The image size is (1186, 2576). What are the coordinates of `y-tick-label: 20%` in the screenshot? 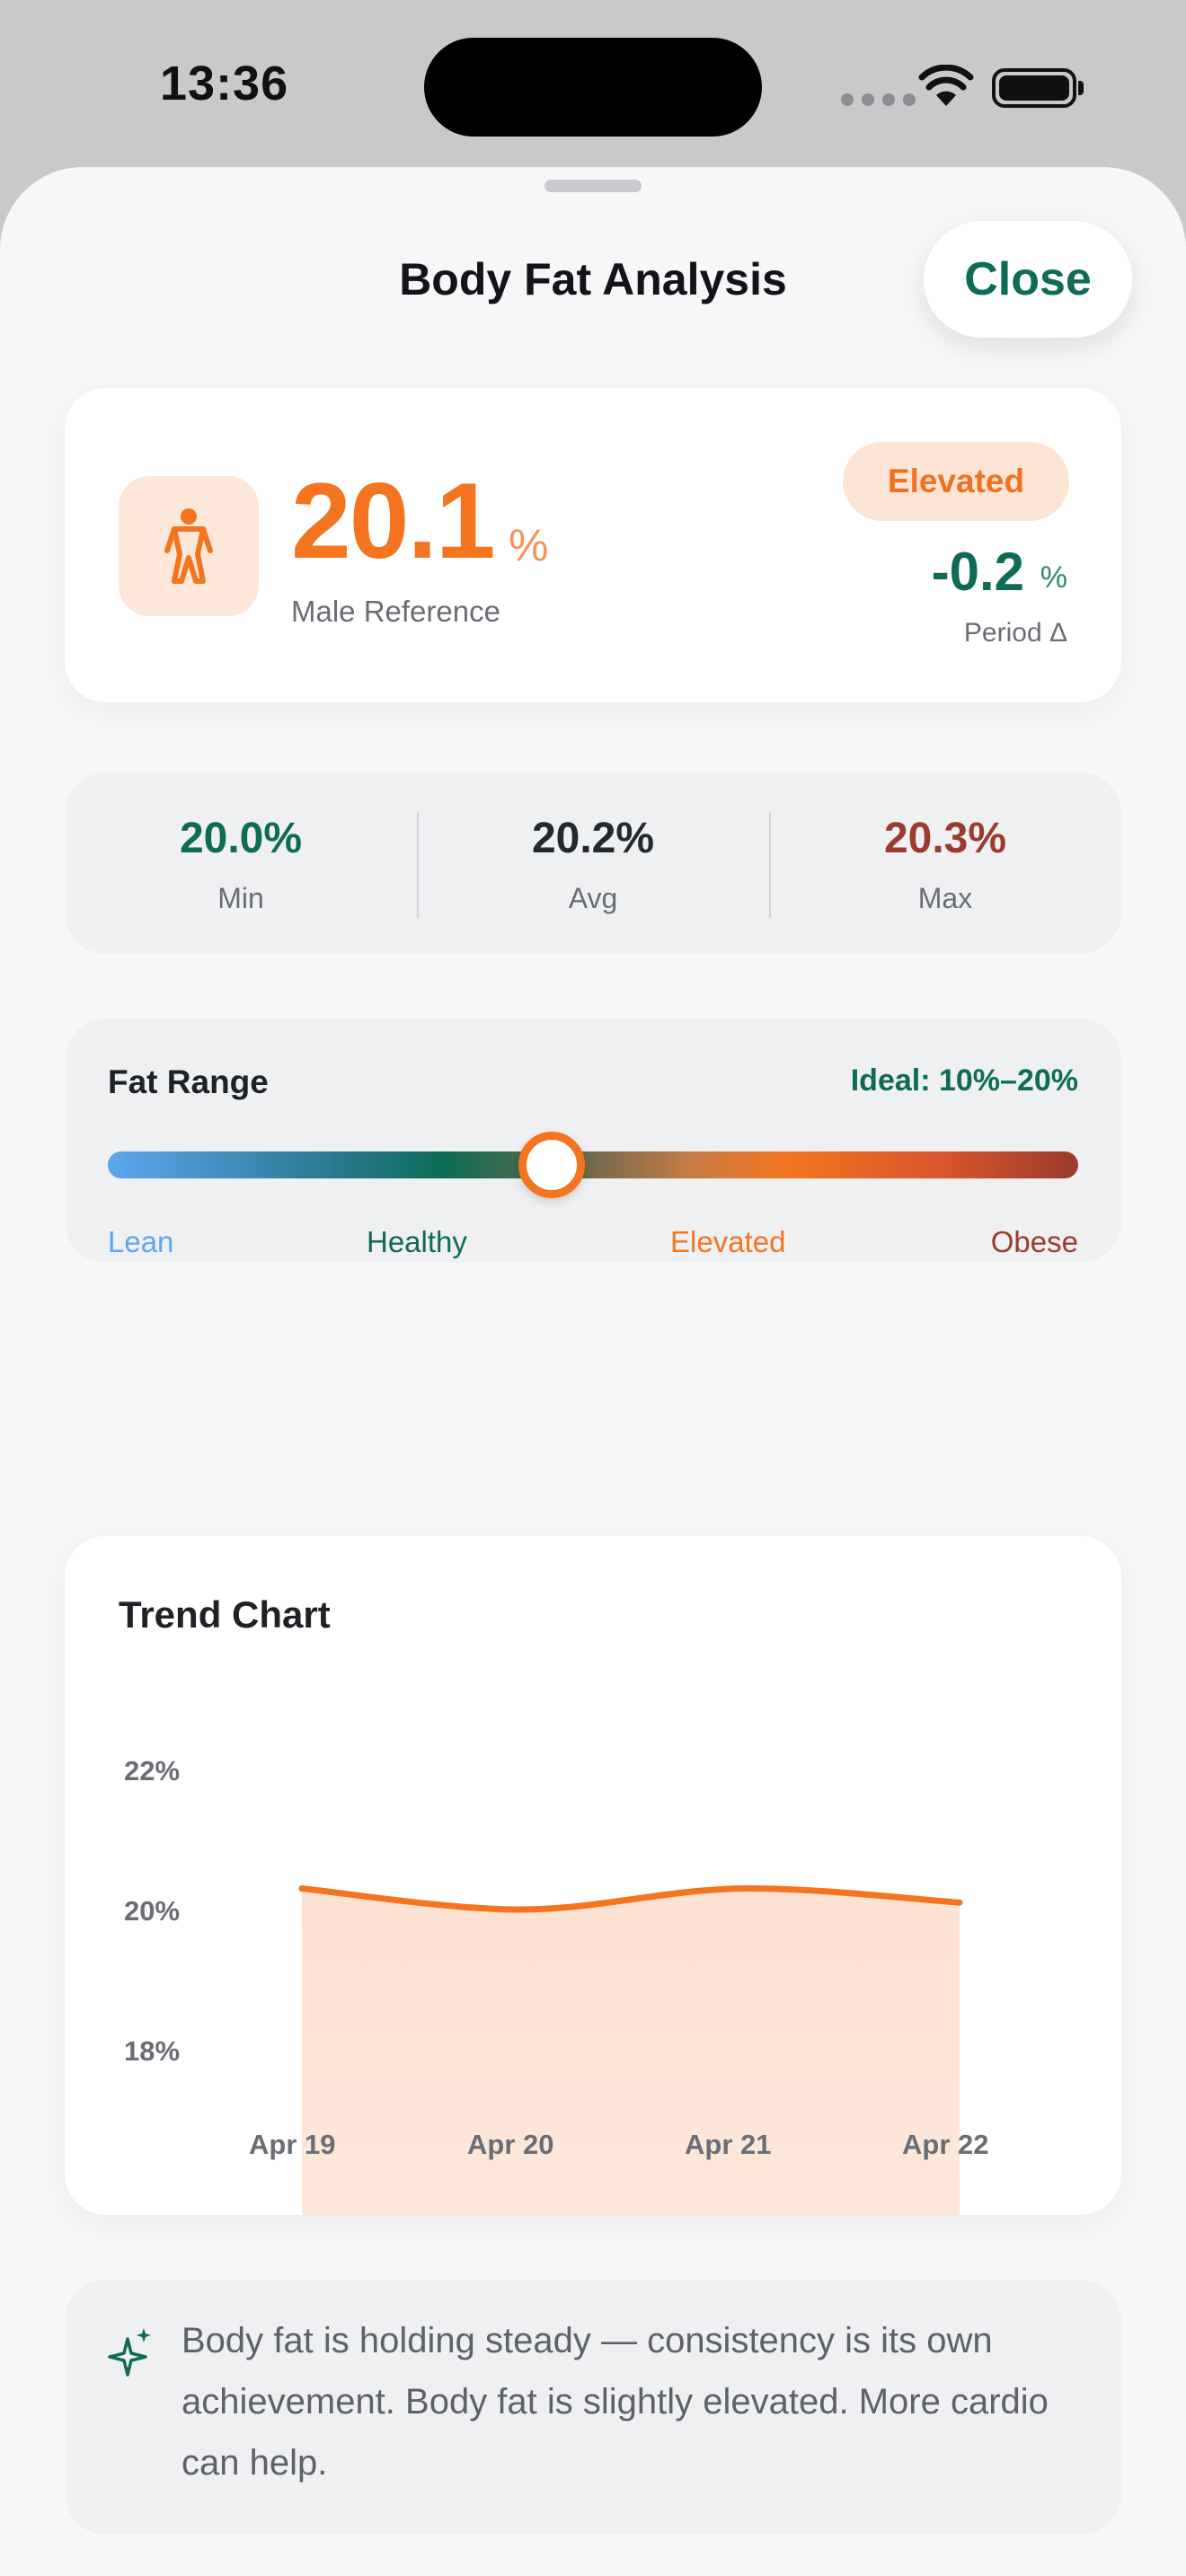 It's located at (152, 1911).